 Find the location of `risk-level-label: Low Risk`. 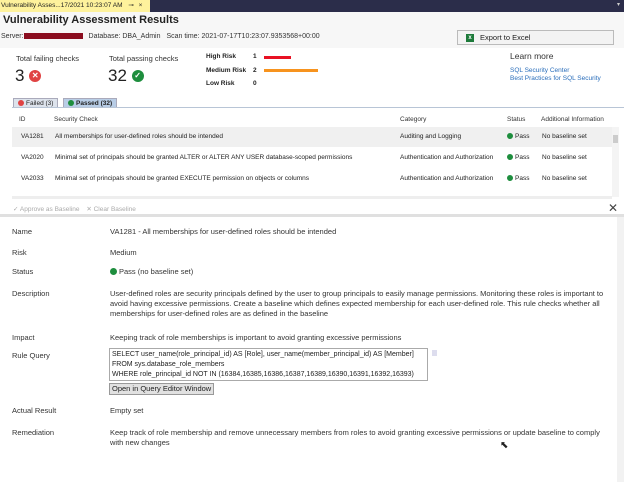

risk-level-label: Low Risk is located at coordinates (220, 83).